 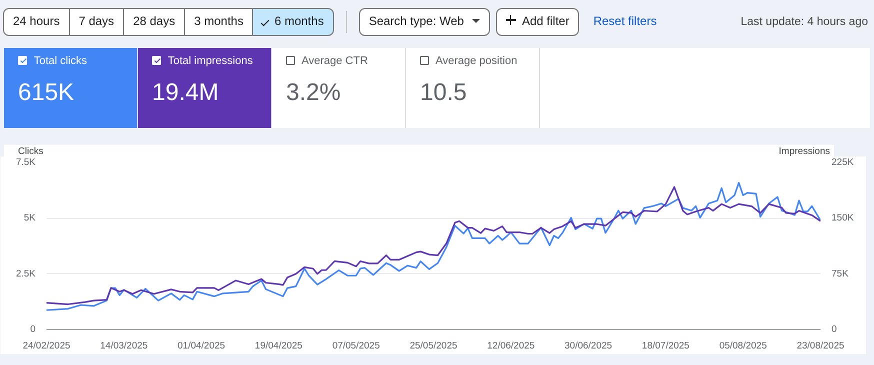 I want to click on y-tick-label: 2.5K, so click(x=26, y=274).